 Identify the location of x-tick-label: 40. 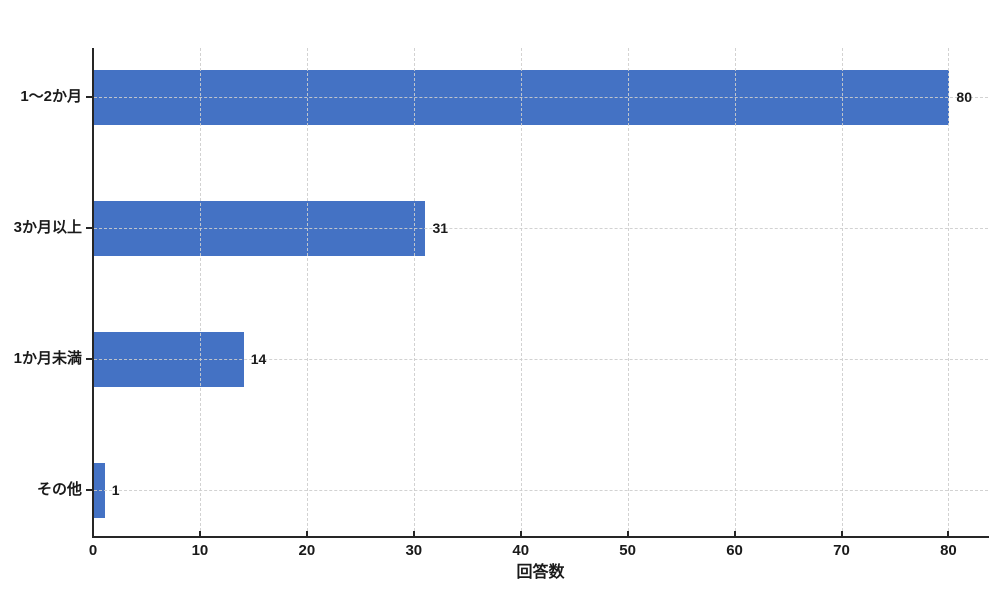
(521, 550).